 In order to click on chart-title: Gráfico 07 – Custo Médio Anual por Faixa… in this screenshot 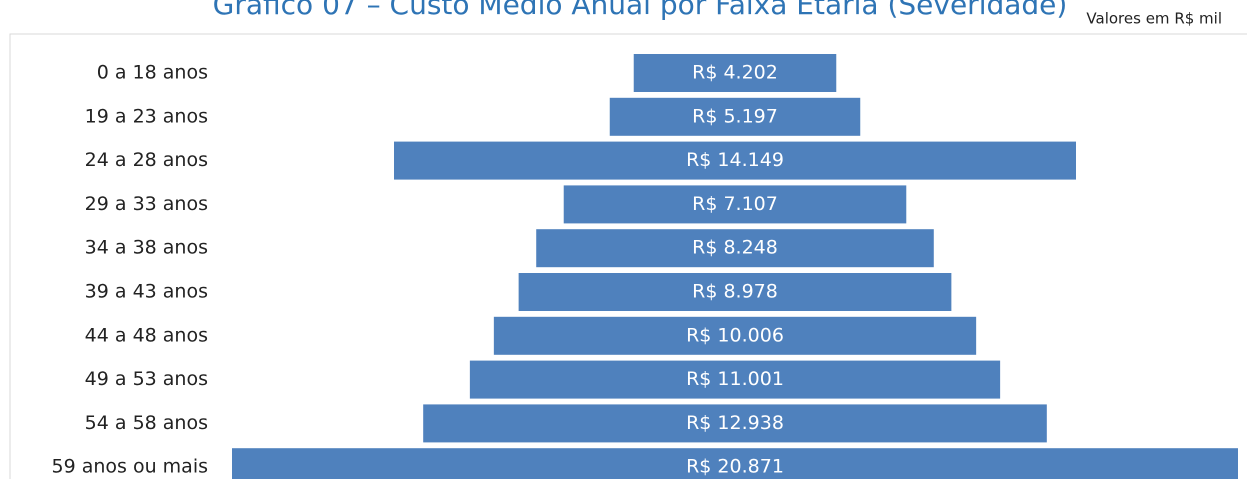, I will do `click(640, 10)`.